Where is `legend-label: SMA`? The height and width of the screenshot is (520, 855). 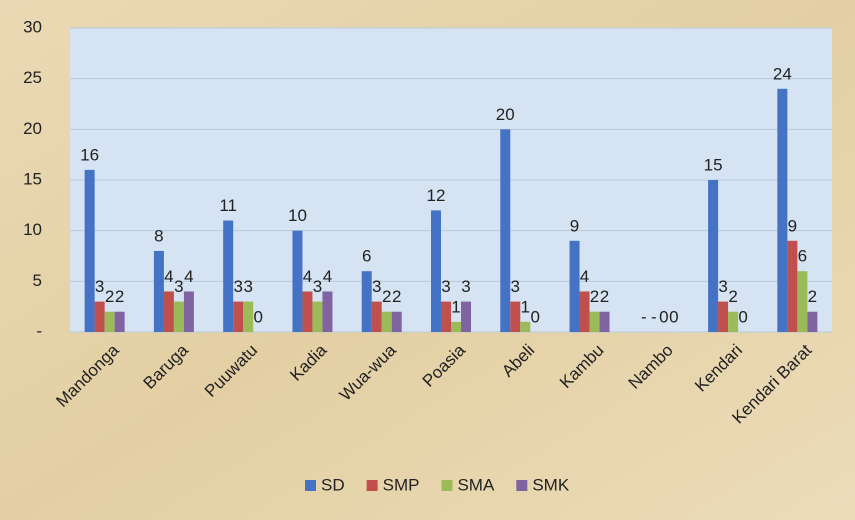 legend-label: SMA is located at coordinates (476, 484).